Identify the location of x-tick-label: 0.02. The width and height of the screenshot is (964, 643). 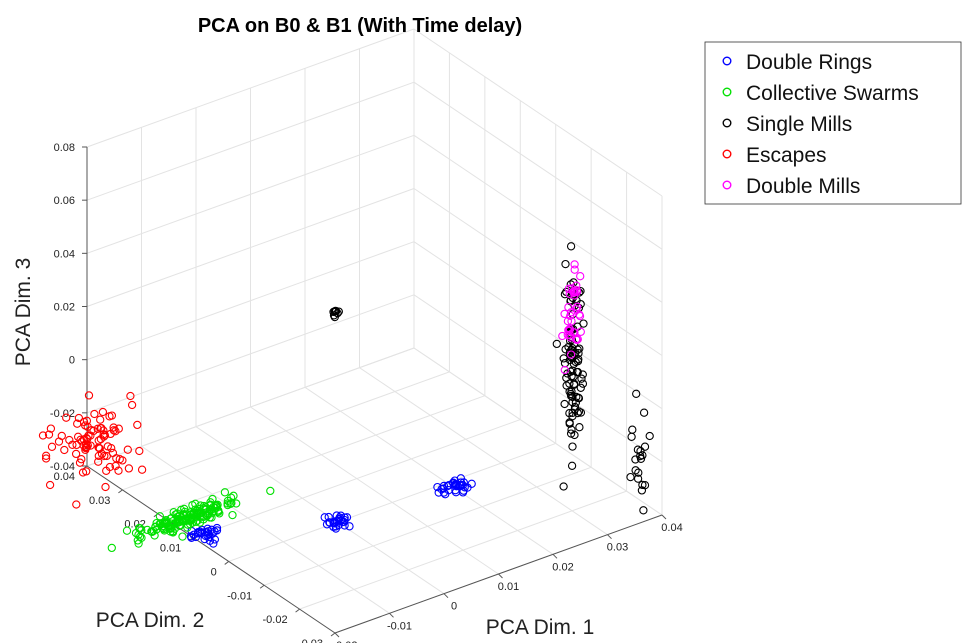
(562, 567).